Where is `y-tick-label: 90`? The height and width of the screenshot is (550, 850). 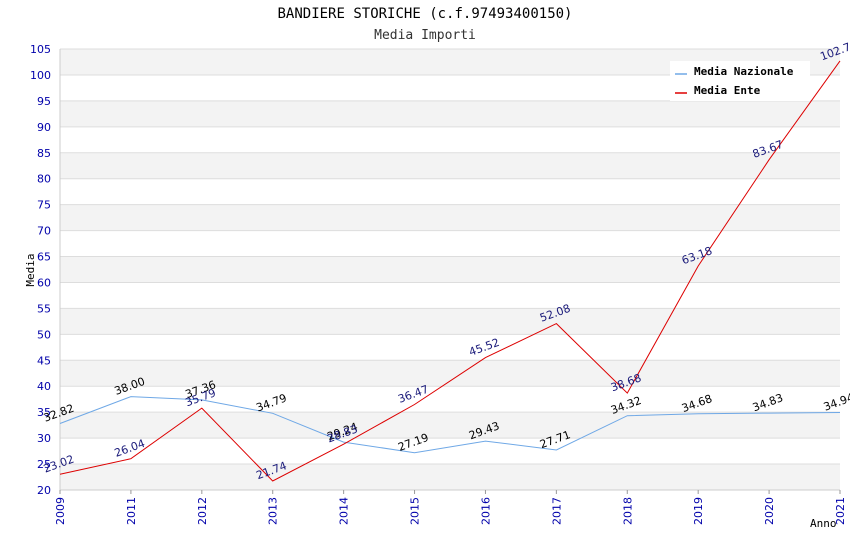
y-tick-label: 90 is located at coordinates (44, 127).